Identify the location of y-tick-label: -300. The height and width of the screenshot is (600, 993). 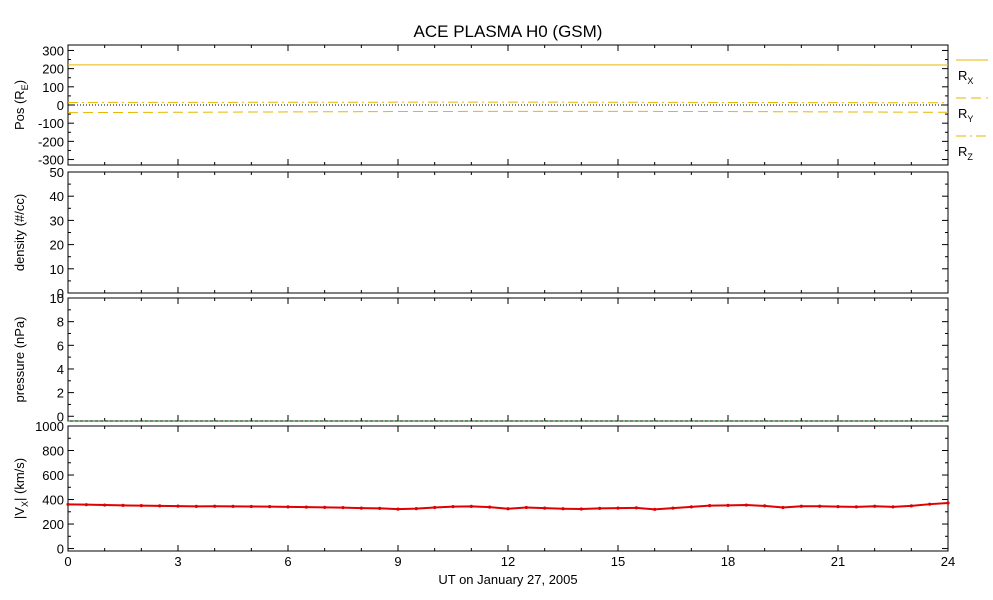
(51, 160).